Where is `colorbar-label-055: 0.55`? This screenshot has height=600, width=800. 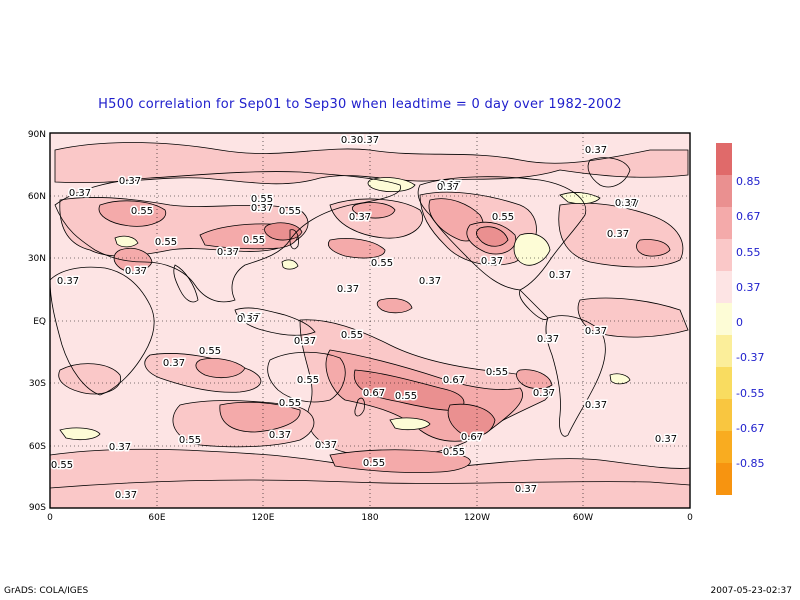 colorbar-label-055: 0.55 is located at coordinates (748, 252).